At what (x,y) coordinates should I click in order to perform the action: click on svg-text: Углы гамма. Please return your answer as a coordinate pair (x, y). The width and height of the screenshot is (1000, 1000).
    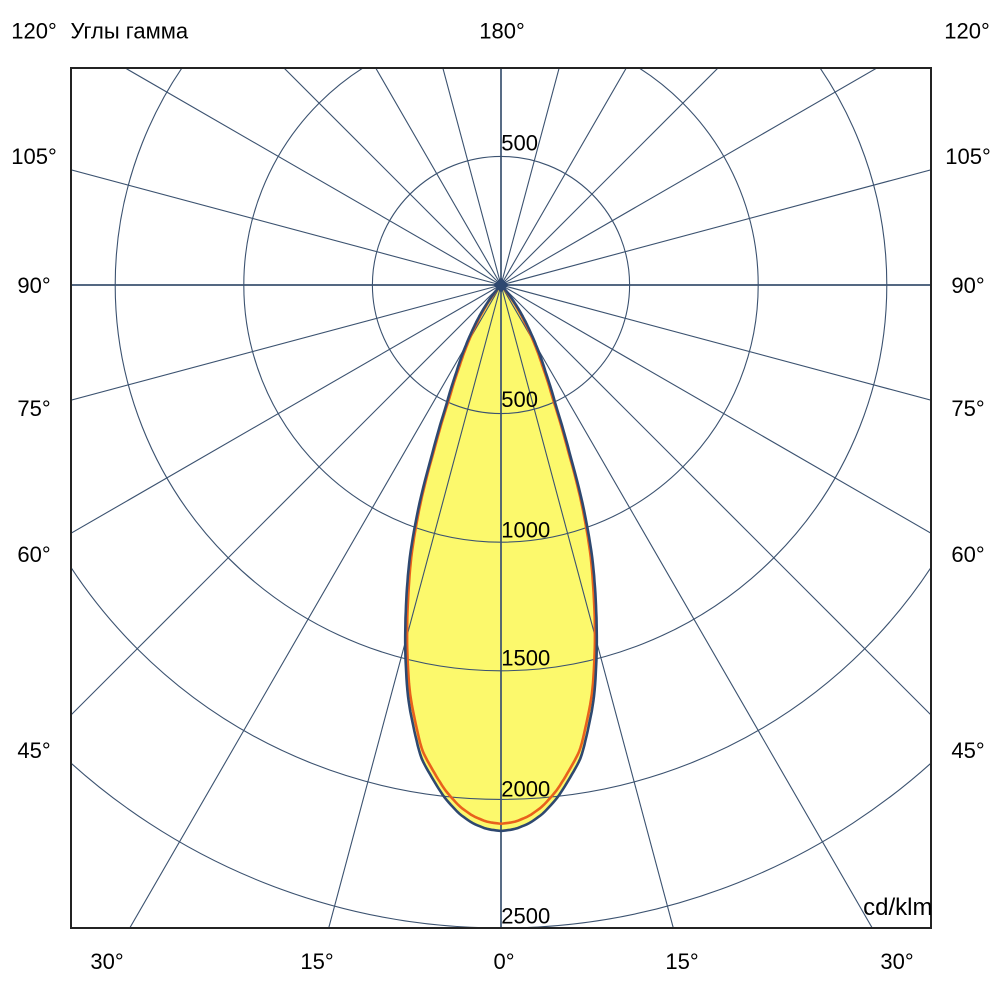
    Looking at the image, I should click on (130, 31).